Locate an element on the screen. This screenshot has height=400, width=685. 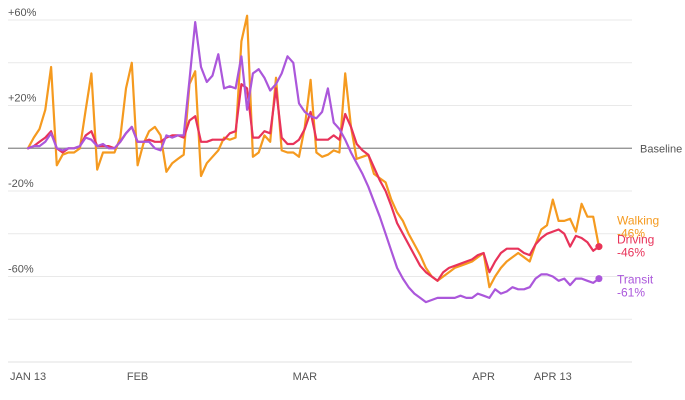
x-tick-label: APR 13 is located at coordinates (553, 377).